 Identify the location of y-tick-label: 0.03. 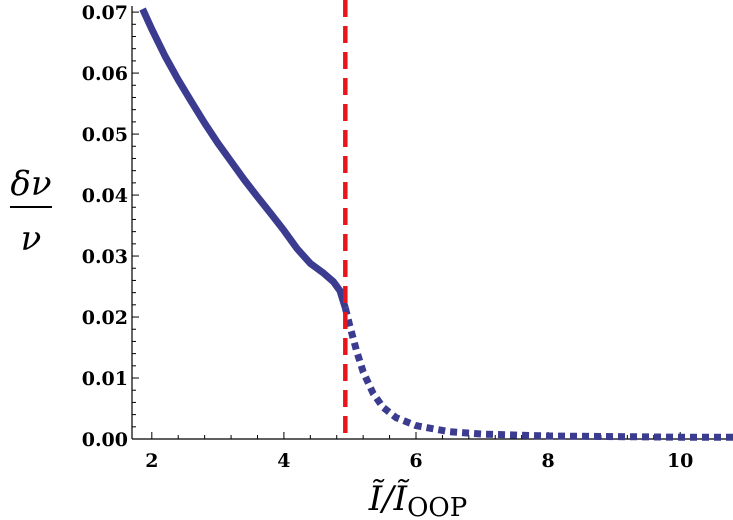
(105, 257).